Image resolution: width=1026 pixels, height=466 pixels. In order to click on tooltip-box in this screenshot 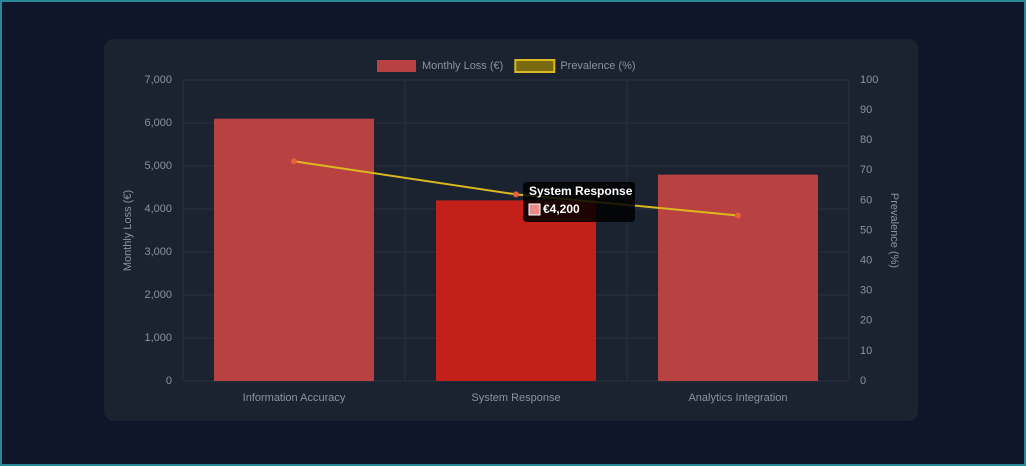, I will do `click(579, 202)`.